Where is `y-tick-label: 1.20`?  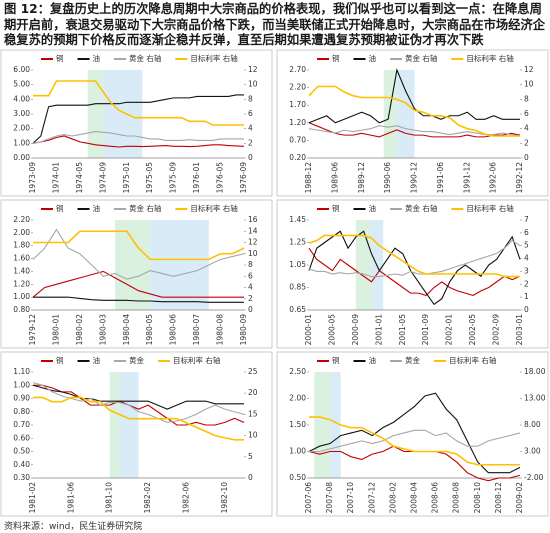 y-tick-label: 1.20 is located at coordinates (297, 122).